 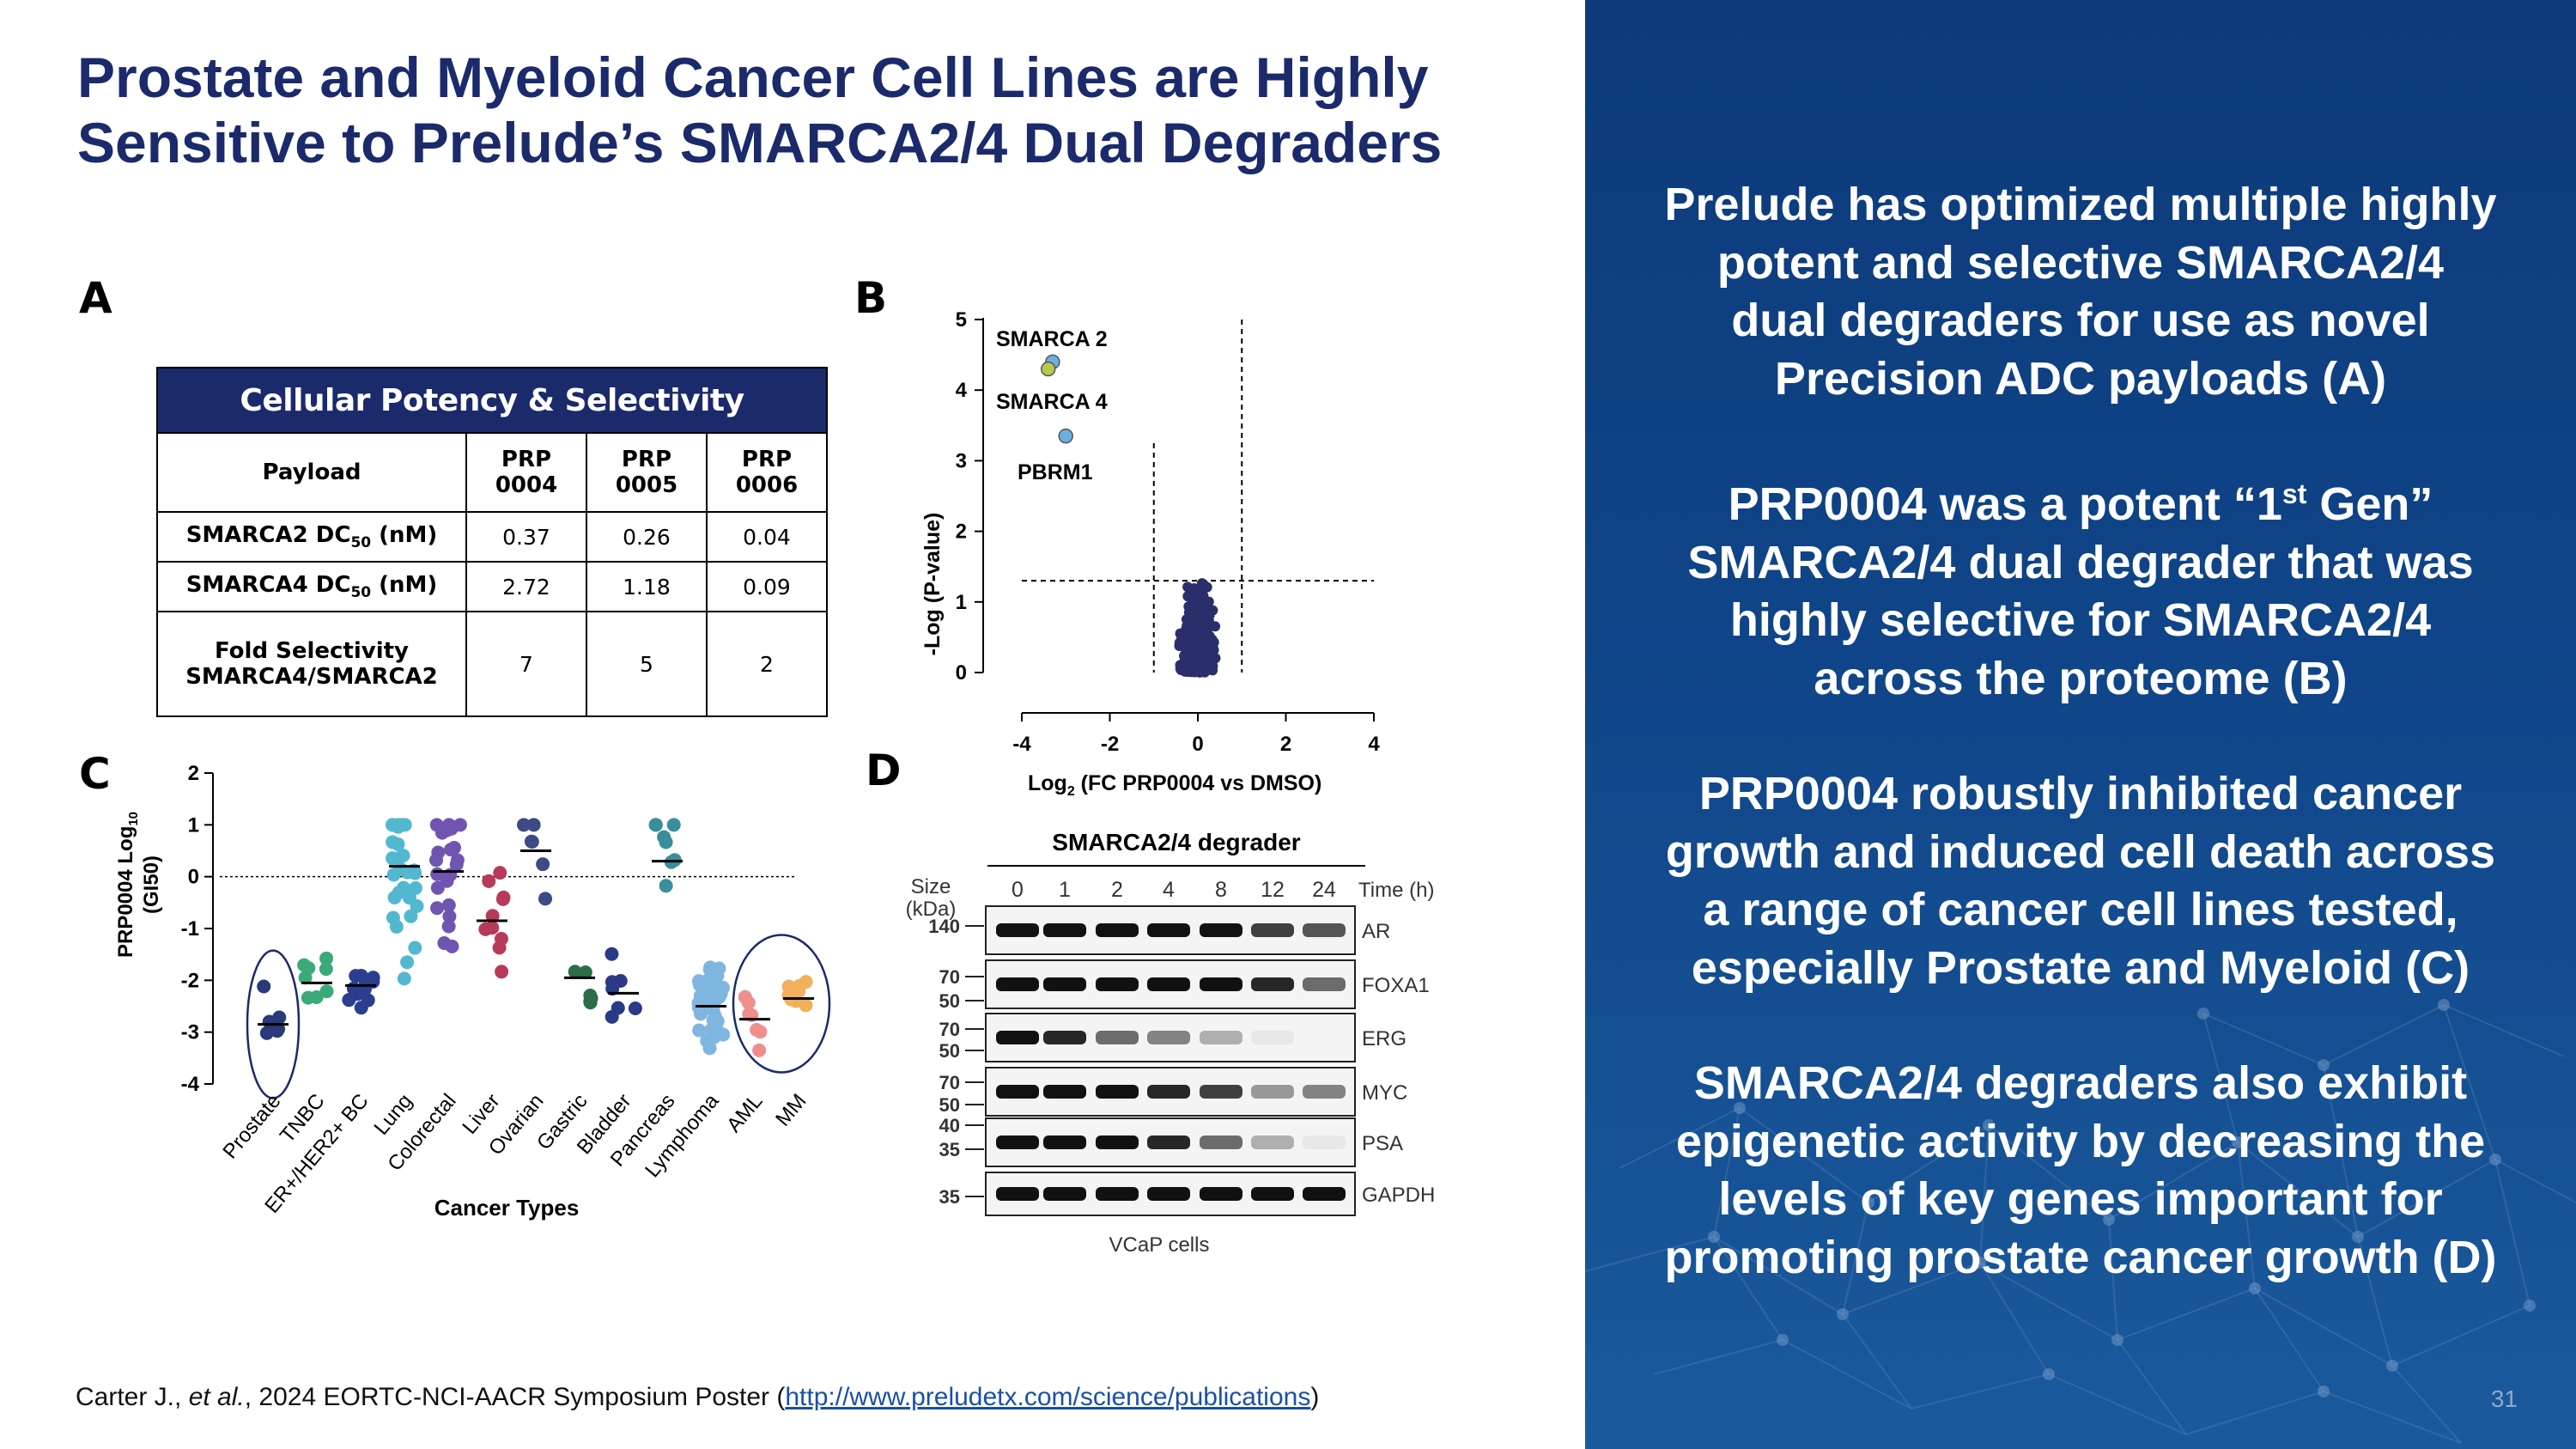 I want to click on blot-size-label-2: (kDa), so click(x=932, y=909).